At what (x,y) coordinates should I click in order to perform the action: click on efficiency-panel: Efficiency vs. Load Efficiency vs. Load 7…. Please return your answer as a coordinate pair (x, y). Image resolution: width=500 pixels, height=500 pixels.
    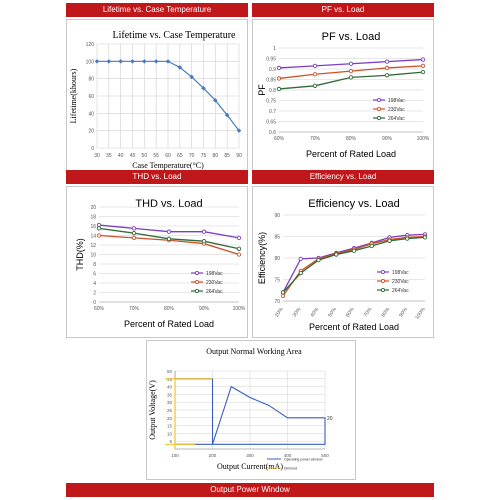
    Looking at the image, I should click on (343, 254).